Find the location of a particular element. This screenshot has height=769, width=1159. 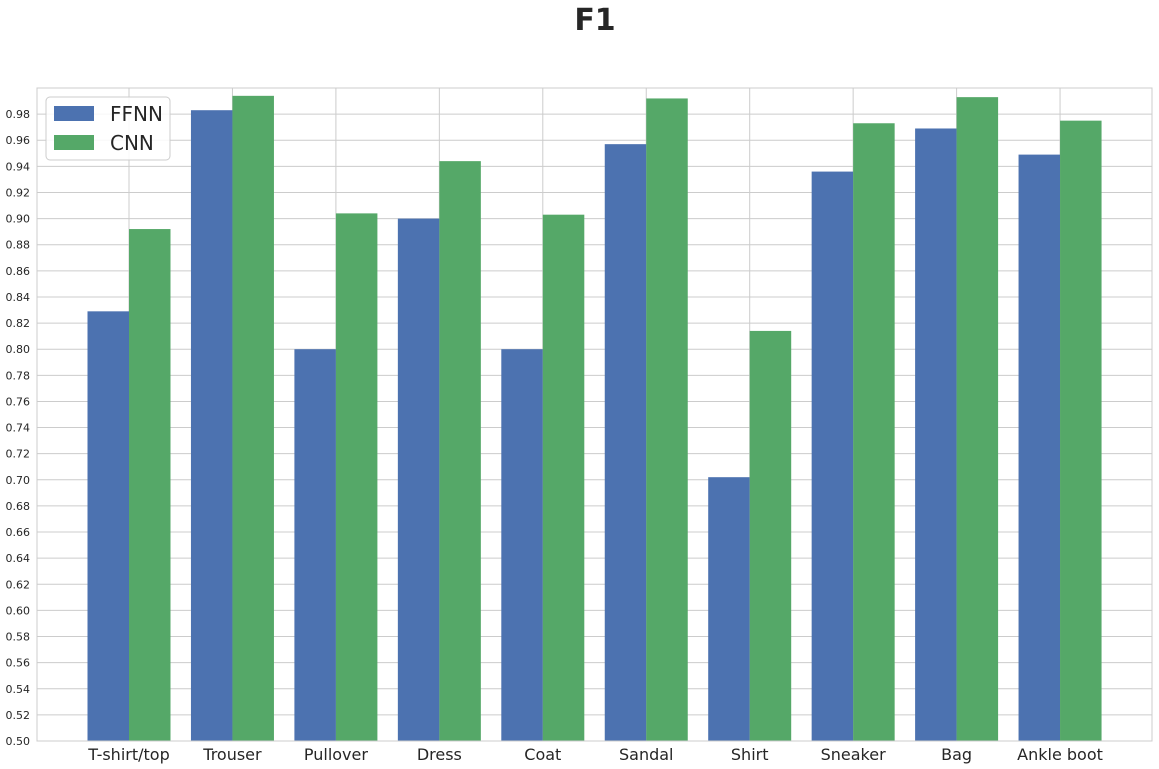

y-tick-label: 0.78 is located at coordinates (18, 375).